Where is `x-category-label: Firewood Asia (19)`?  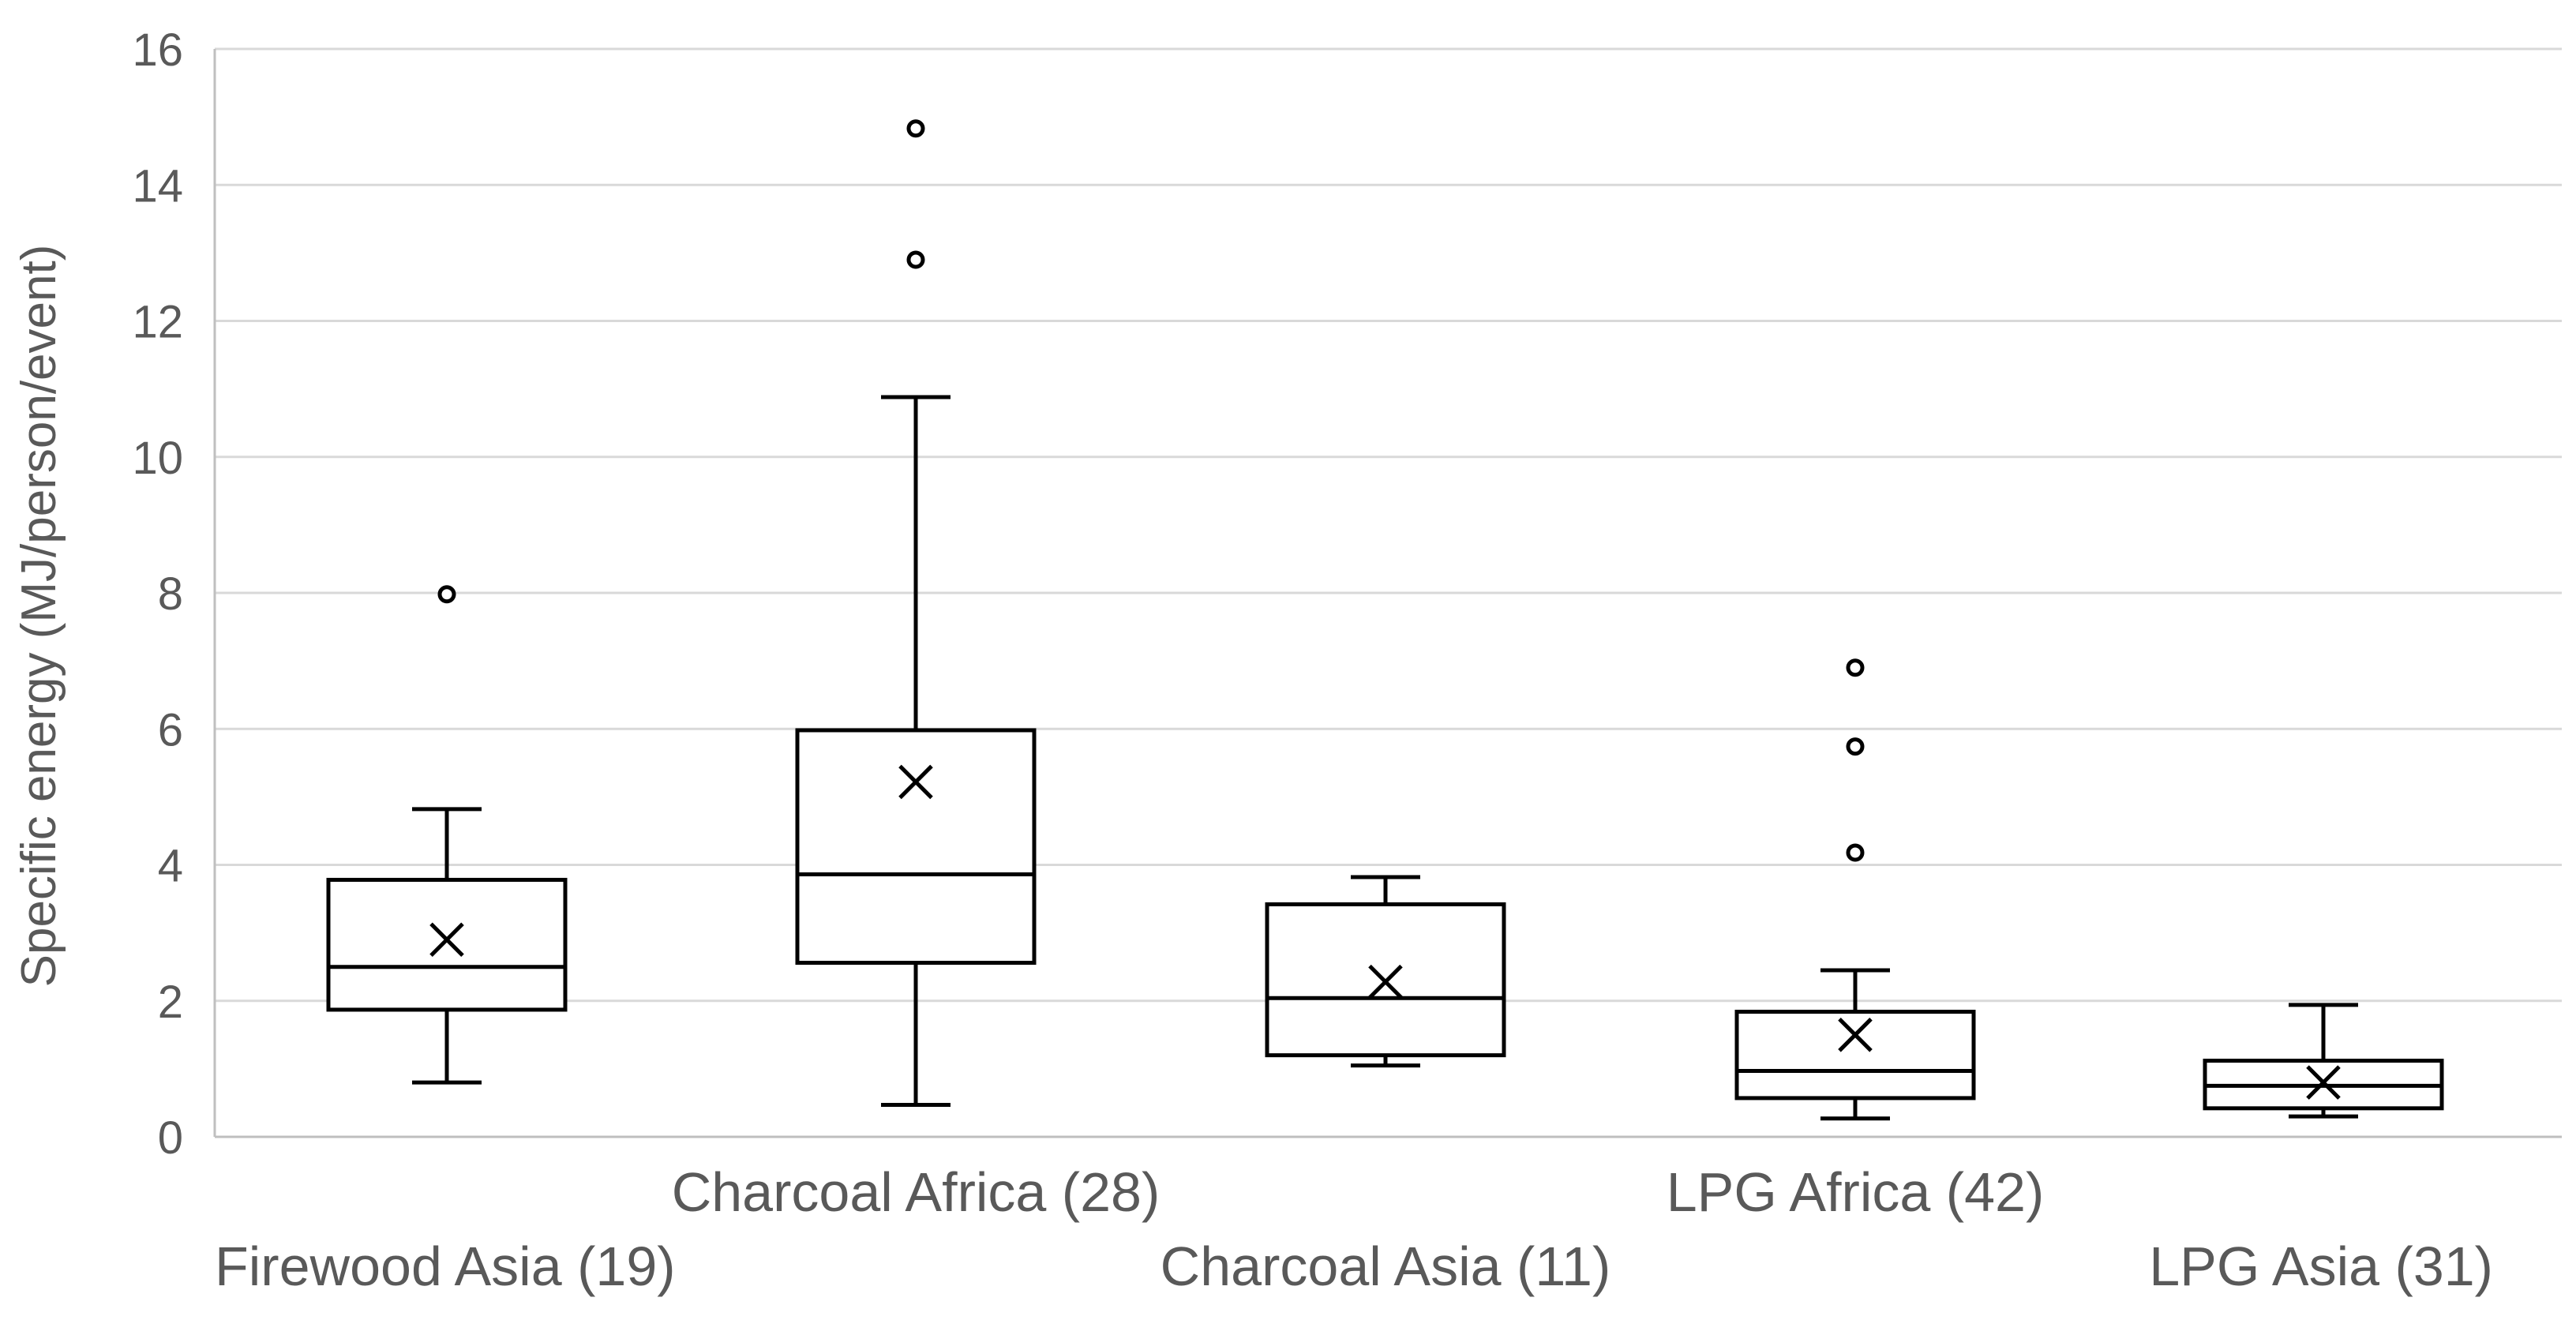 x-category-label: Firewood Asia (19) is located at coordinates (445, 1266).